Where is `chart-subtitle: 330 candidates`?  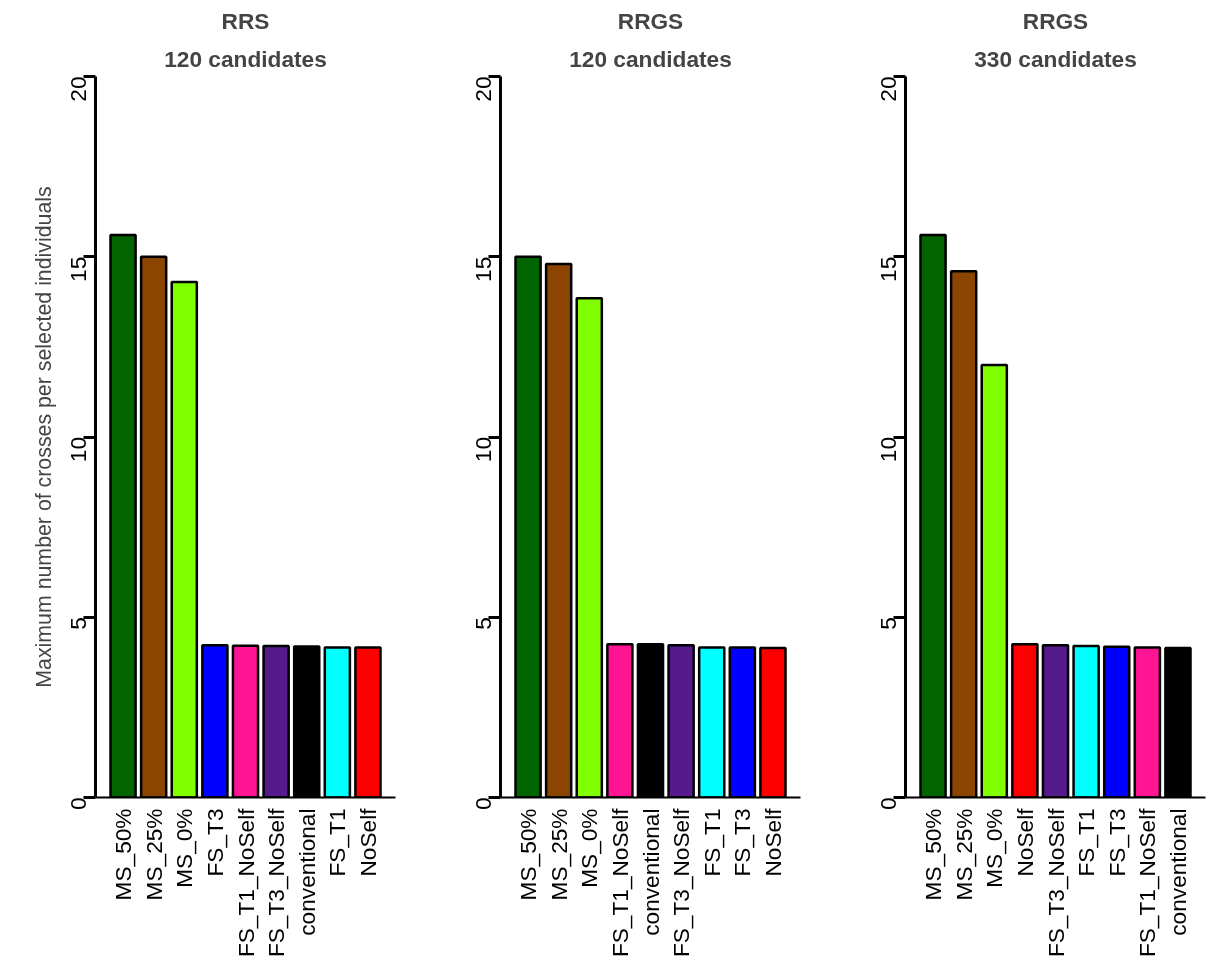 chart-subtitle: 330 candidates is located at coordinates (1055, 58).